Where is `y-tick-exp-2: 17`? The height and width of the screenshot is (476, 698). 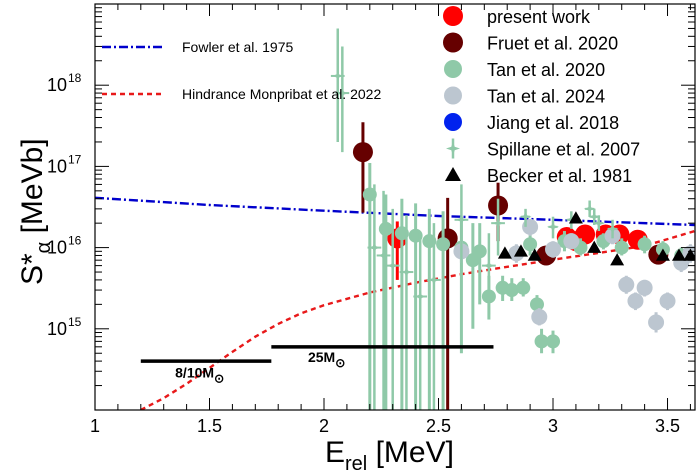 y-tick-exp-2: 17 is located at coordinates (75, 159).